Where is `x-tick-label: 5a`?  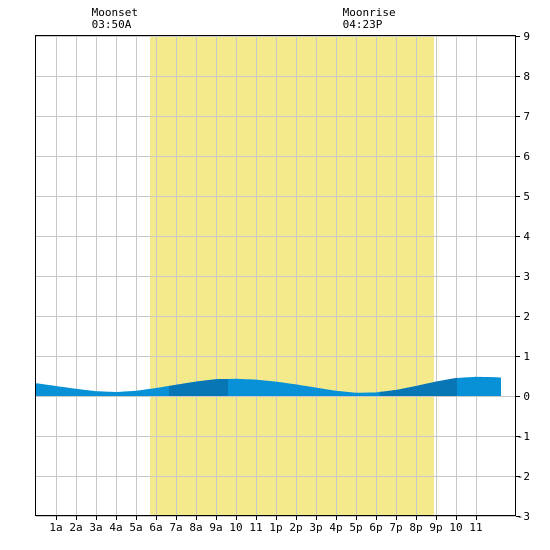
x-tick-label: 5a is located at coordinates (135, 527).